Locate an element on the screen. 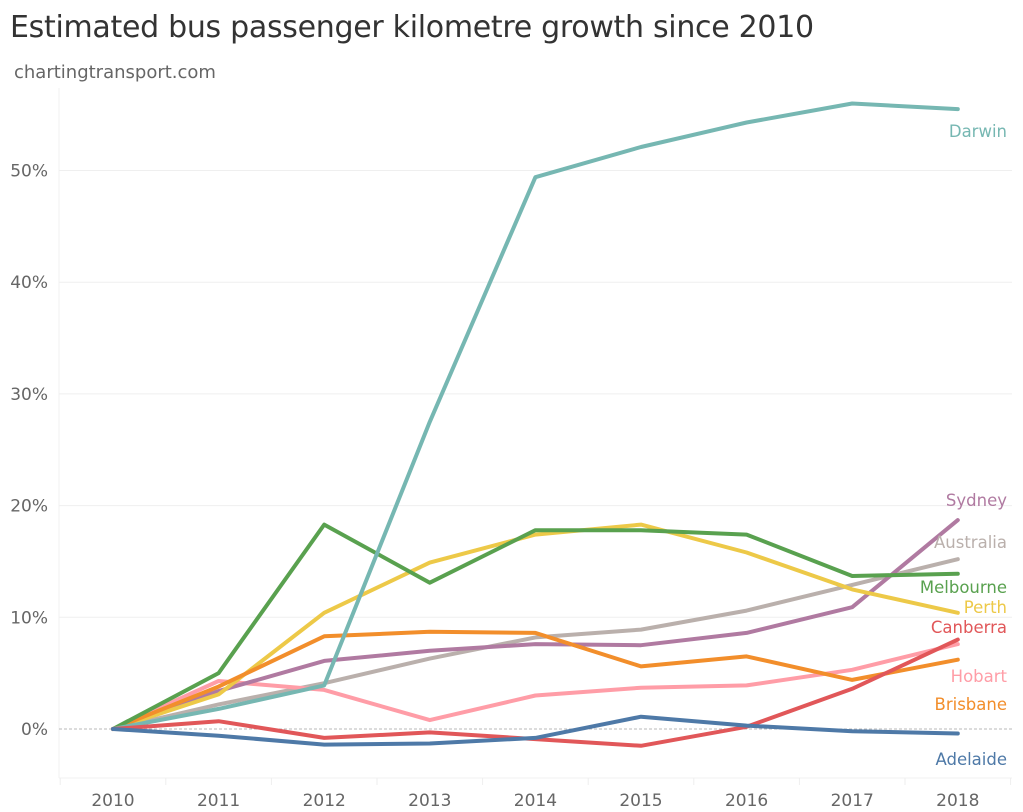 The height and width of the screenshot is (812, 1023). x-tick-label: 2010 is located at coordinates (112, 801).